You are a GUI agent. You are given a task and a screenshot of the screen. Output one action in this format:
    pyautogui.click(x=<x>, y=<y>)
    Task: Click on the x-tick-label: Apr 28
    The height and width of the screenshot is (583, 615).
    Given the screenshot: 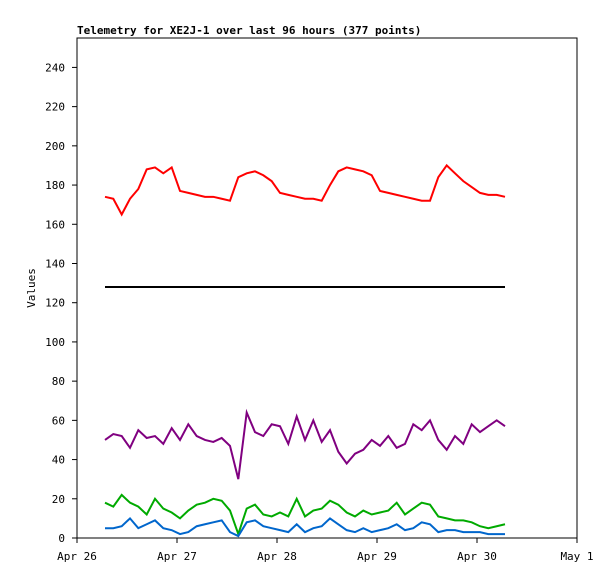 What is the action you would take?
    pyautogui.click(x=277, y=556)
    